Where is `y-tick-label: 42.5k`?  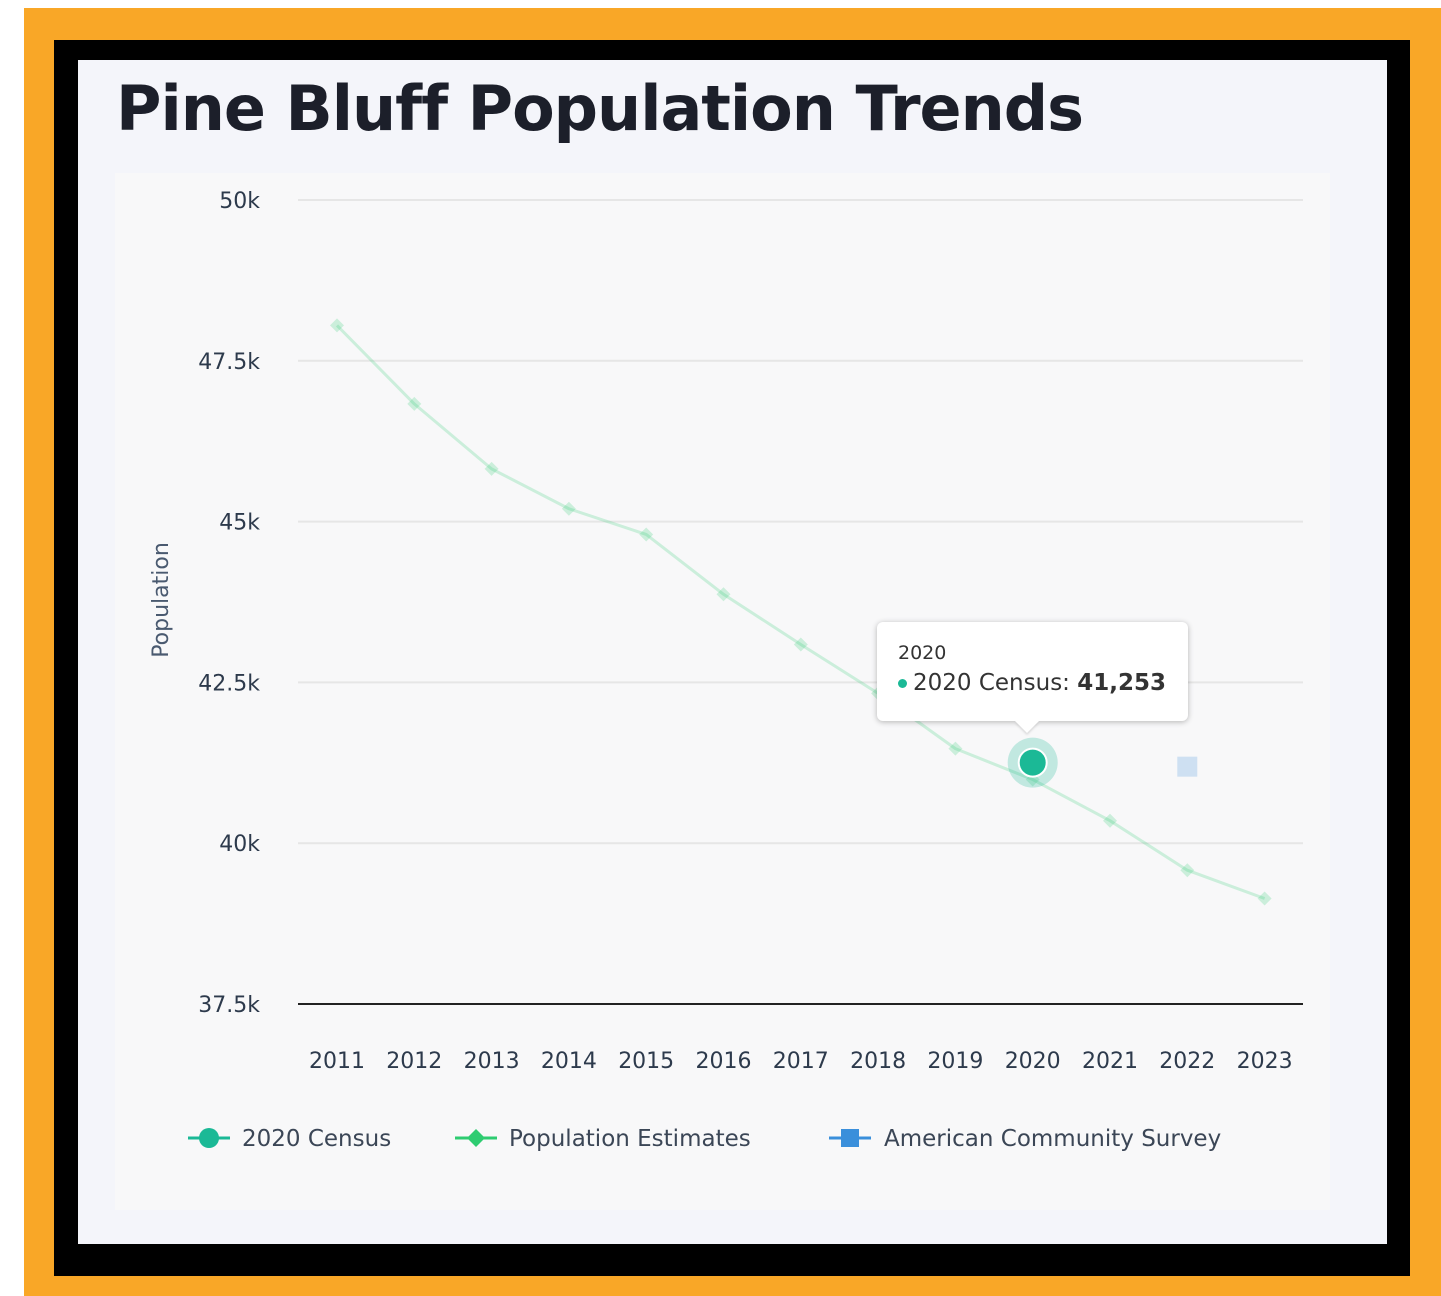 y-tick-label: 42.5k is located at coordinates (229, 683).